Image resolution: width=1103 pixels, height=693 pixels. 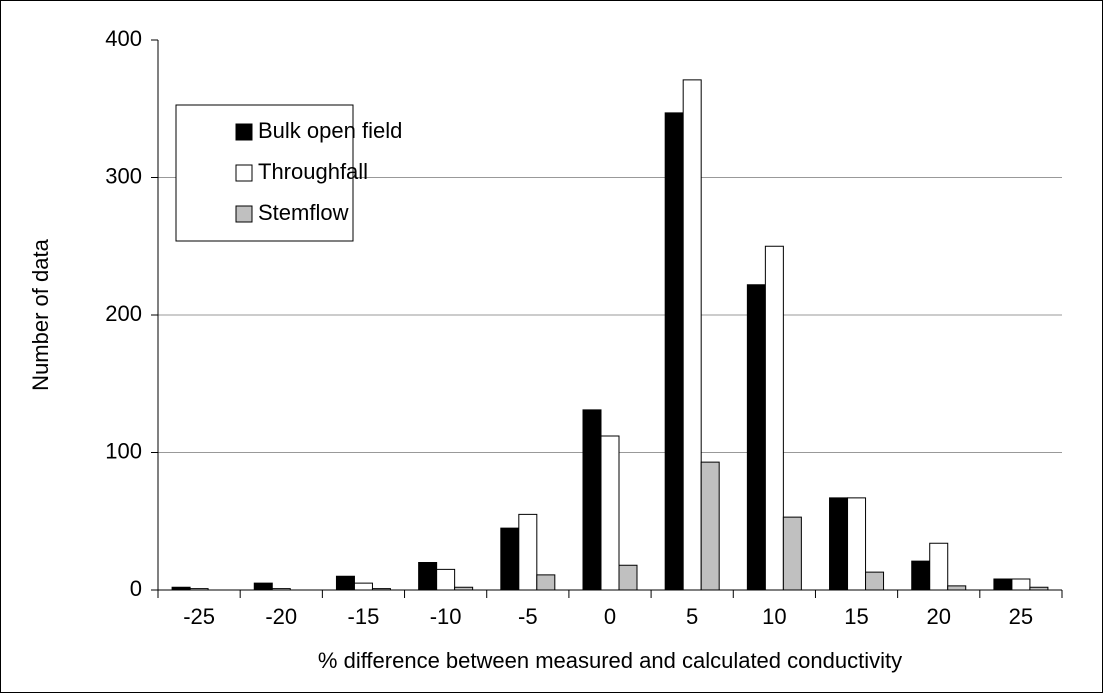 What do you see at coordinates (610, 616) in the screenshot?
I see `x-tick-label: 0` at bounding box center [610, 616].